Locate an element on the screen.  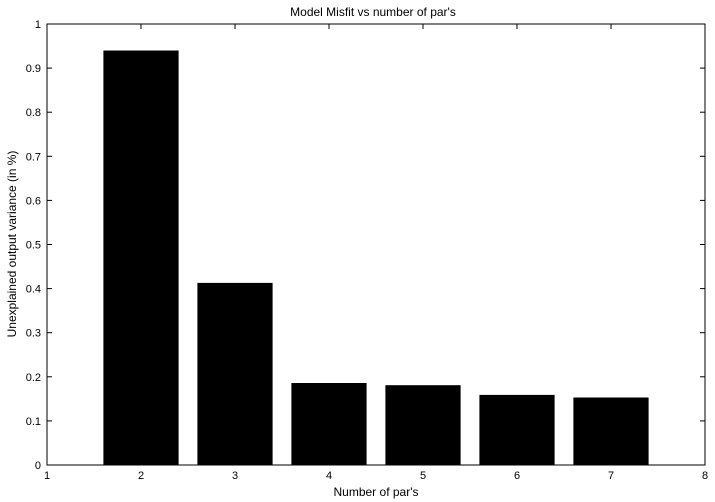
x-tick-label: 8 is located at coordinates (705, 476).